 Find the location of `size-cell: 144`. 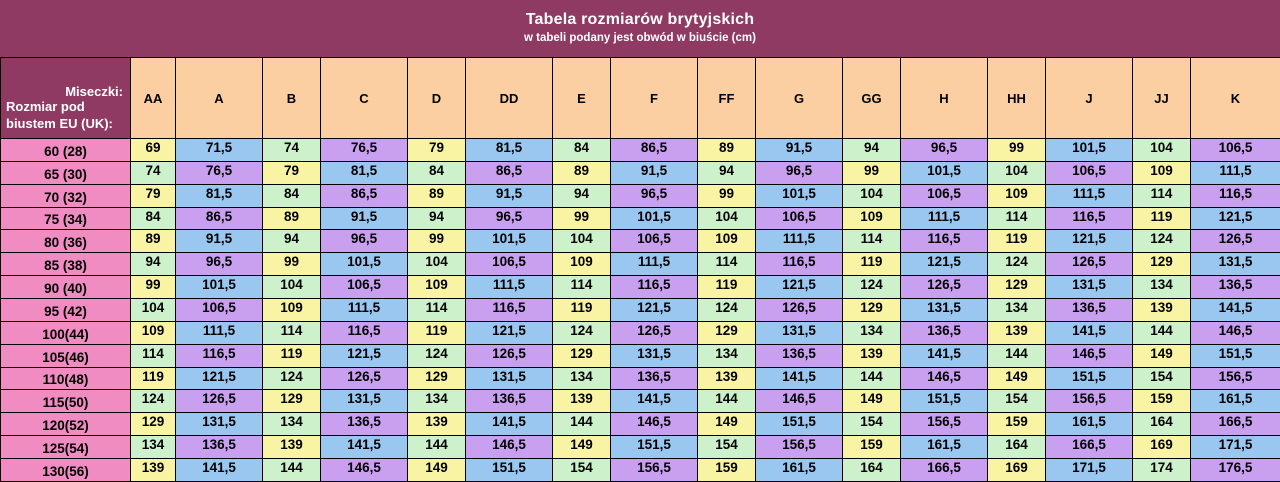

size-cell: 144 is located at coordinates (1162, 332).